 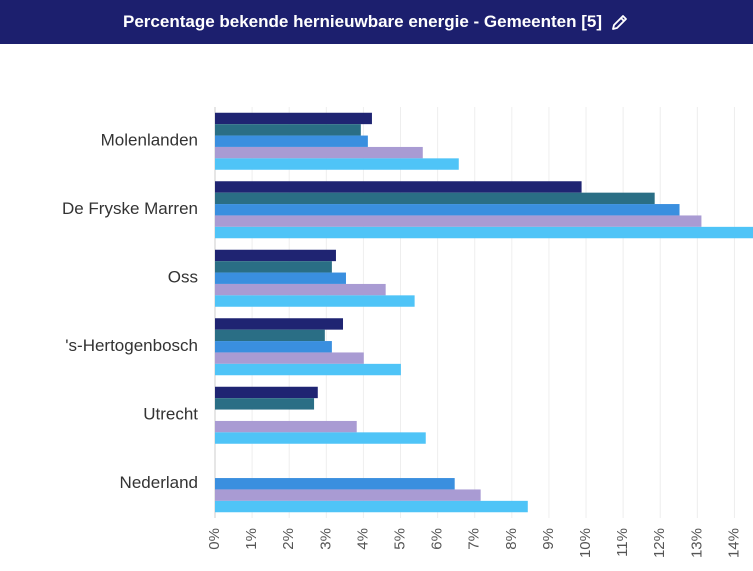 I want to click on y-tick-label: Molenlanden, so click(x=149, y=140).